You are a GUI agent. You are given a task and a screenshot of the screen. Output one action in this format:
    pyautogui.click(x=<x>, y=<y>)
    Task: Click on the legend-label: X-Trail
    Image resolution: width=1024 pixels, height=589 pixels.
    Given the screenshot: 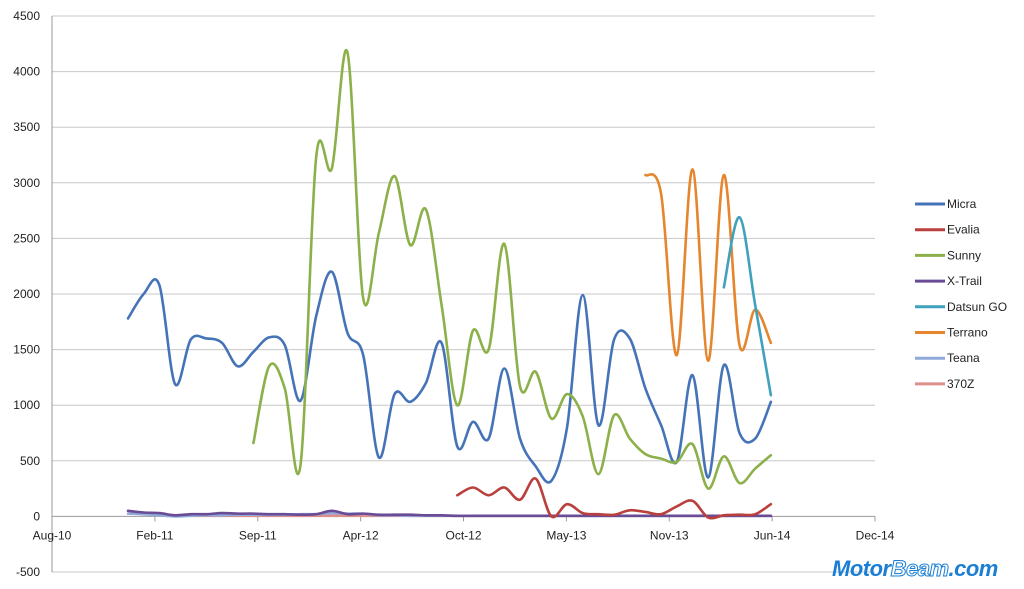 What is the action you would take?
    pyautogui.click(x=964, y=281)
    